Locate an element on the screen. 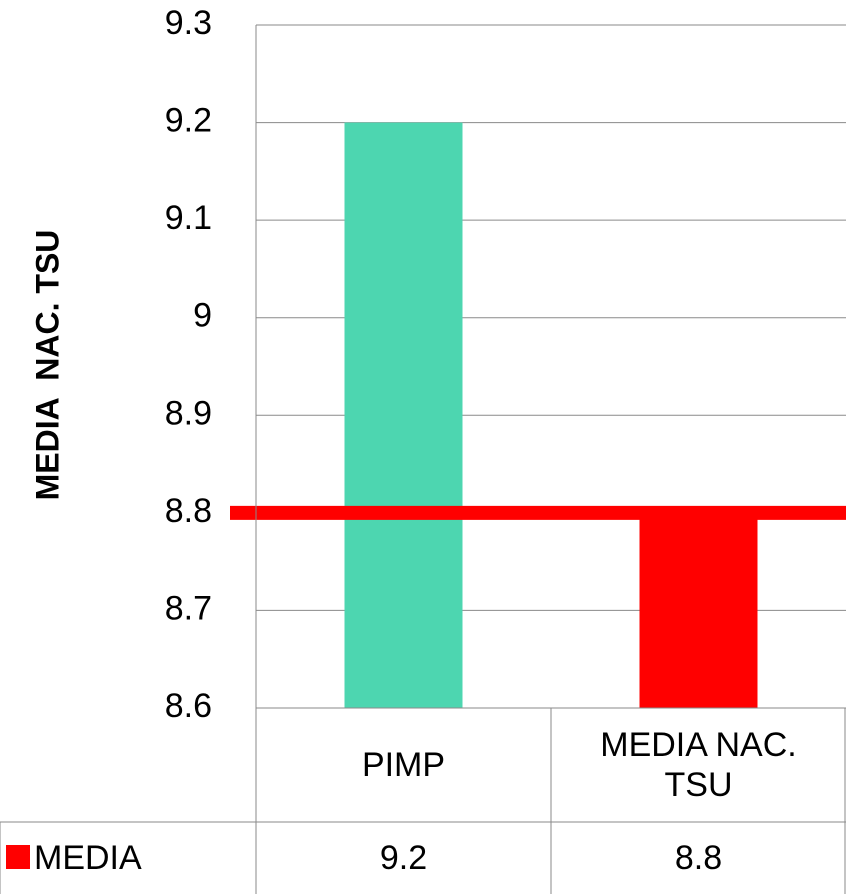 Image resolution: width=846 pixels, height=894 pixels. y-tick-label: 9 is located at coordinates (202, 316).